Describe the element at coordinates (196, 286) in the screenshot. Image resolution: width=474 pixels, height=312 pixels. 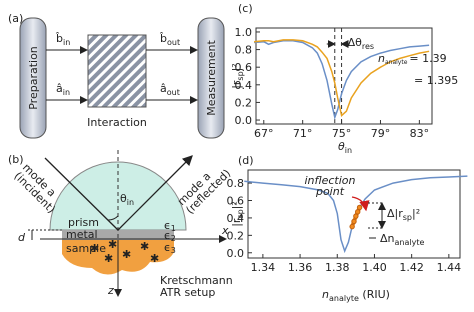
I see `caption: Kretschmann ATR setup` at that location.